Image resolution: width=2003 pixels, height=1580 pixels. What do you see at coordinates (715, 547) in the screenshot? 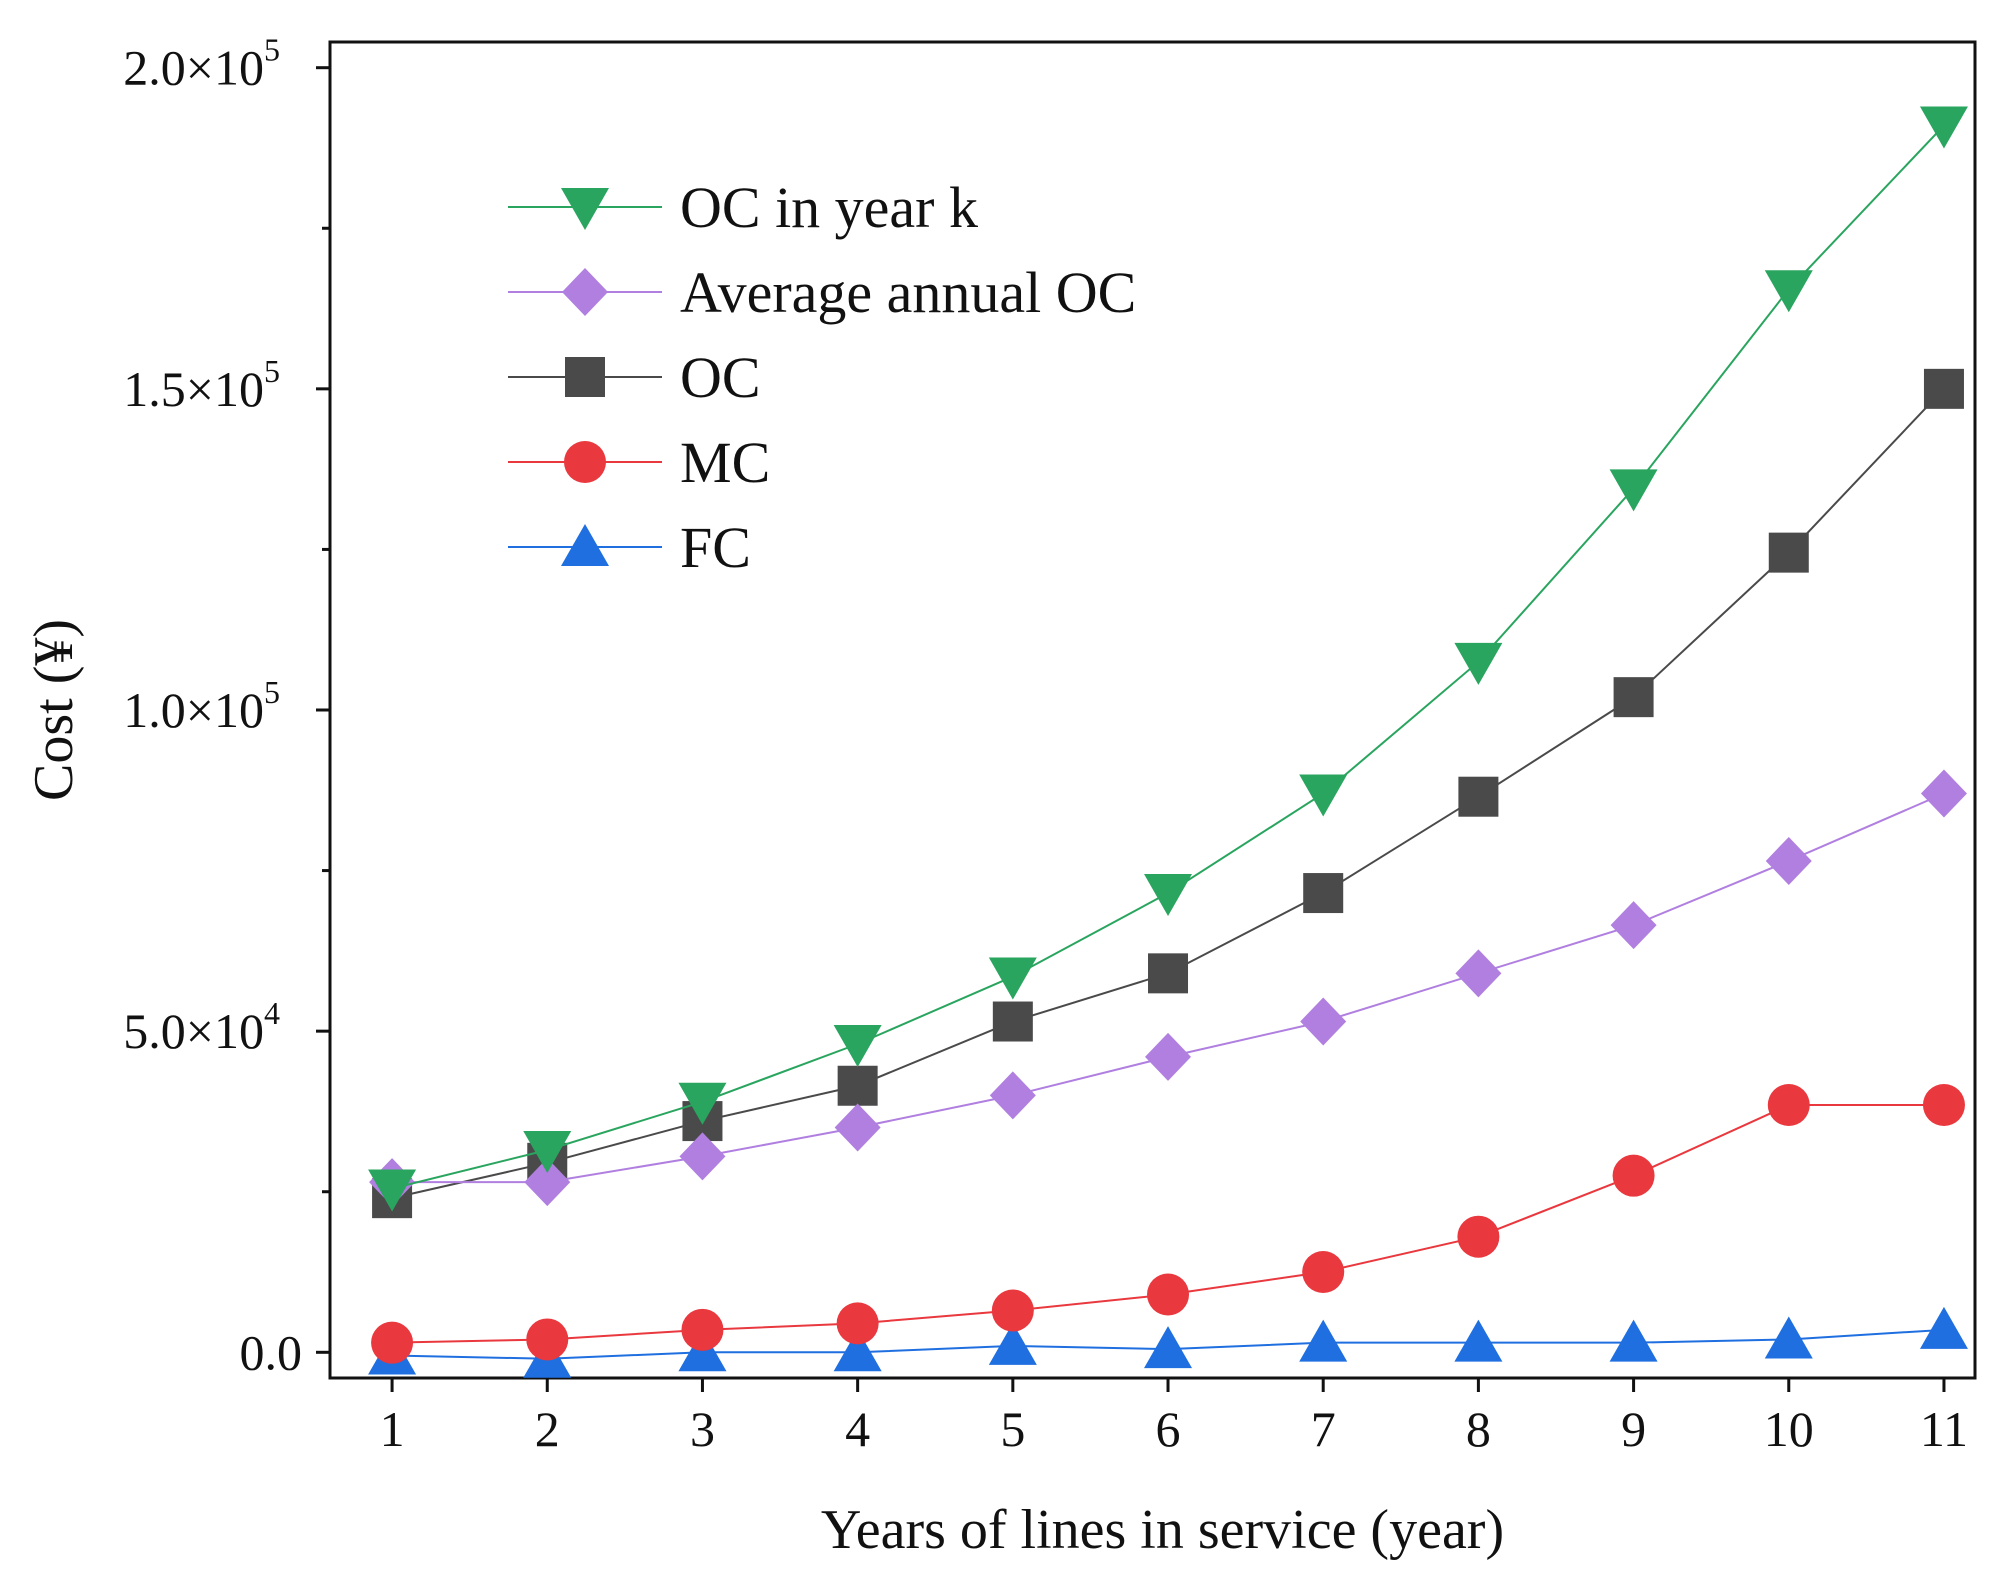
I see `legend-label: FC` at bounding box center [715, 547].